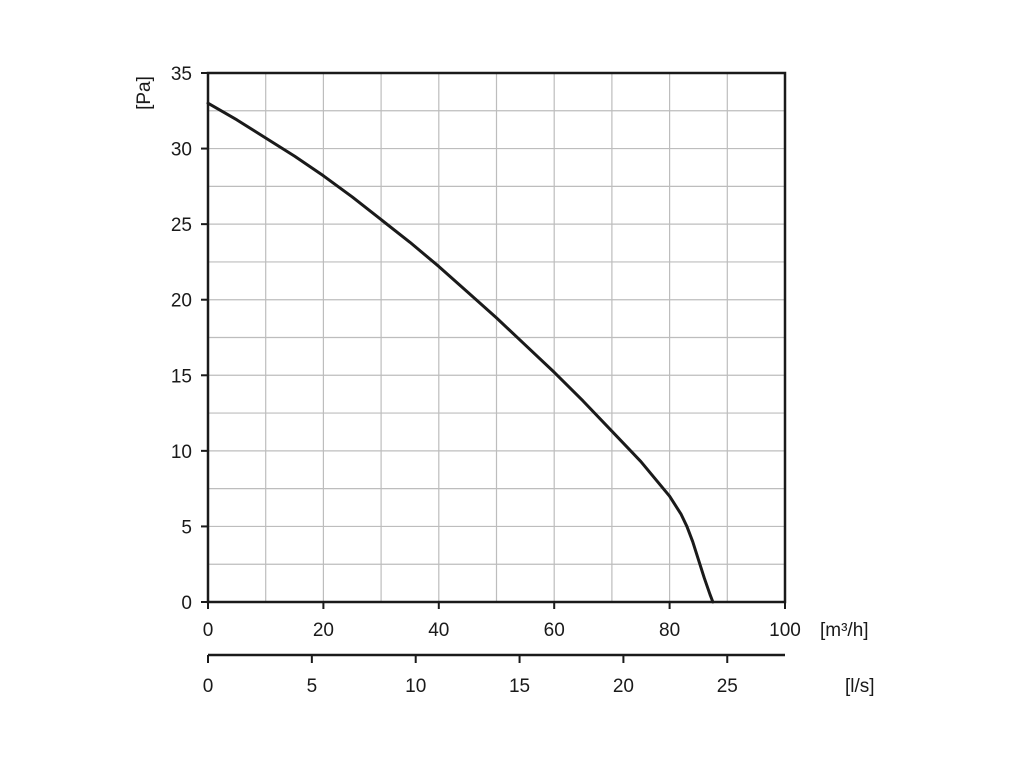 The image size is (1024, 768). Describe the element at coordinates (844, 630) in the screenshot. I see `x-axis-label: [m³/h]` at that location.